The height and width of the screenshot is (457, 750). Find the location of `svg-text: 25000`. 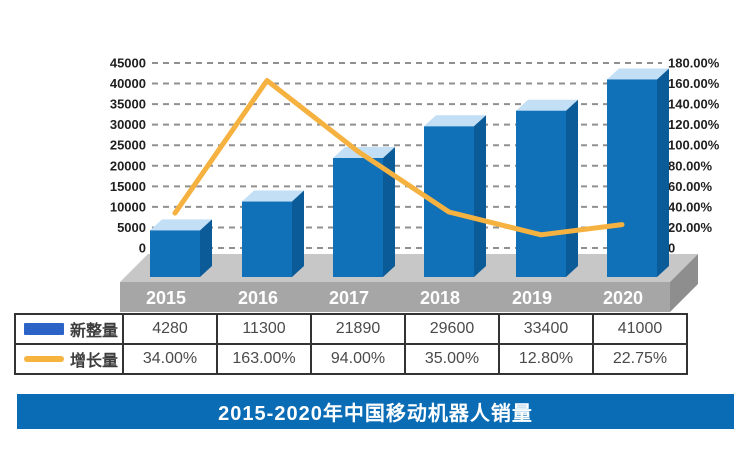

svg-text: 25000 is located at coordinates (128, 145).